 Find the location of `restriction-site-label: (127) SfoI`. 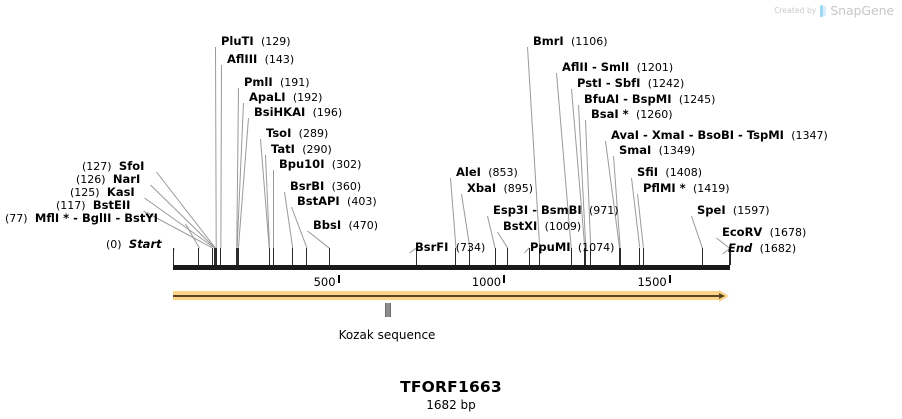

restriction-site-label: (127) SfoI is located at coordinates (113, 166).